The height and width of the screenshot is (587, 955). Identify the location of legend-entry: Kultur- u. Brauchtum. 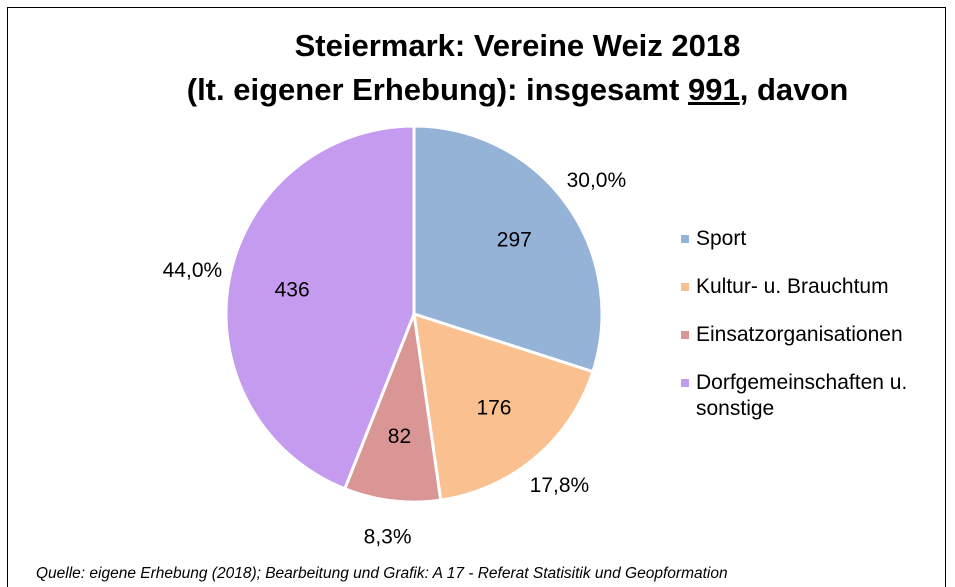
(811, 287).